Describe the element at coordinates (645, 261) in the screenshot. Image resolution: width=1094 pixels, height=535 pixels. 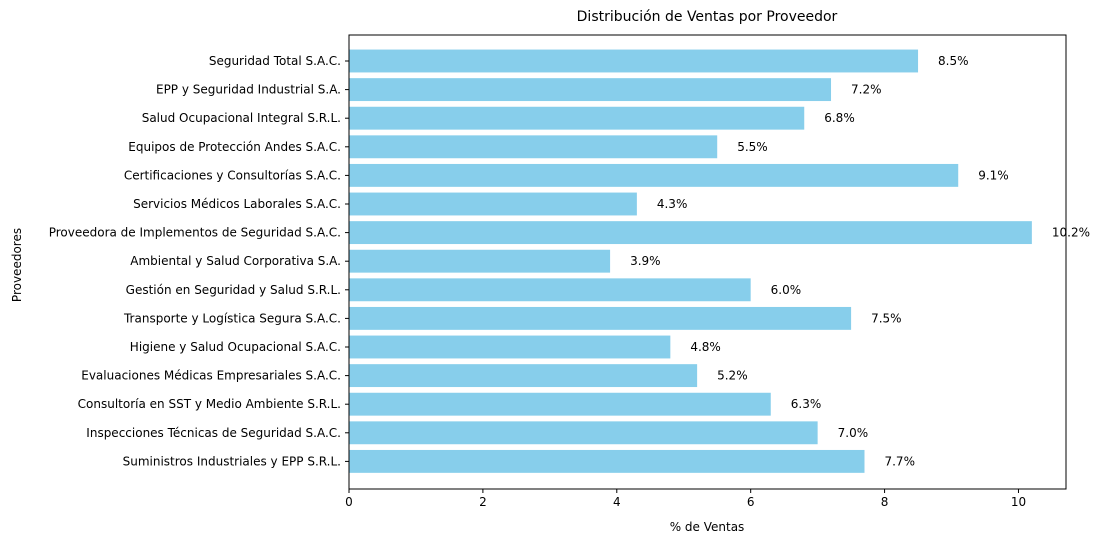
I see `data-label: 3.9%` at that location.